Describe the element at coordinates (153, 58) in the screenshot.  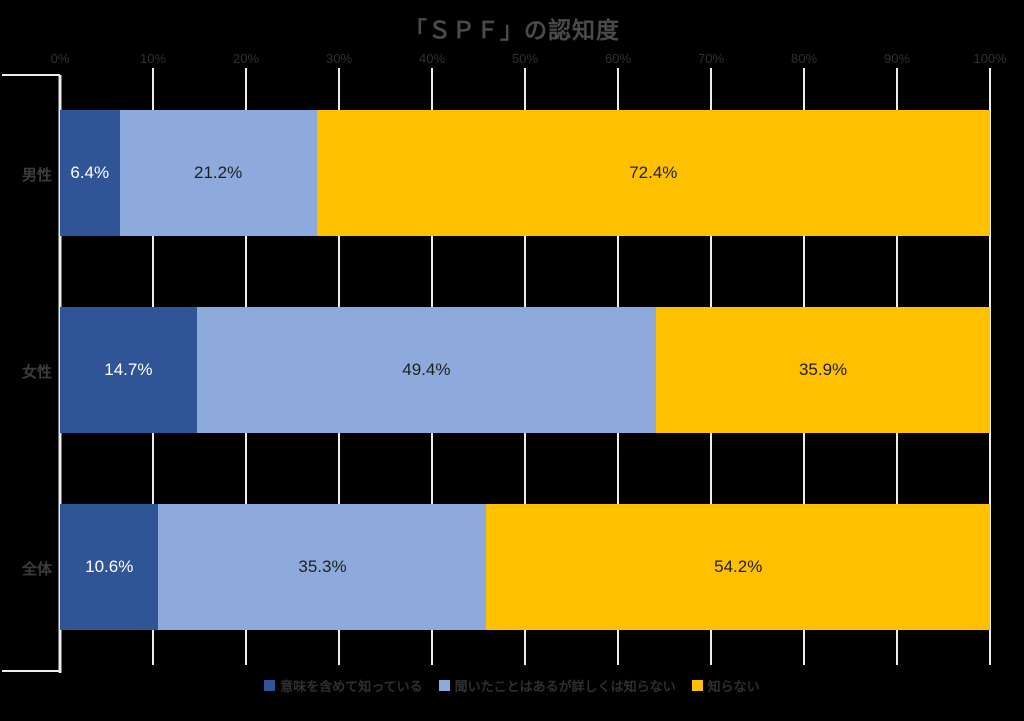
I see `x-axis-tick-label: 10%` at that location.